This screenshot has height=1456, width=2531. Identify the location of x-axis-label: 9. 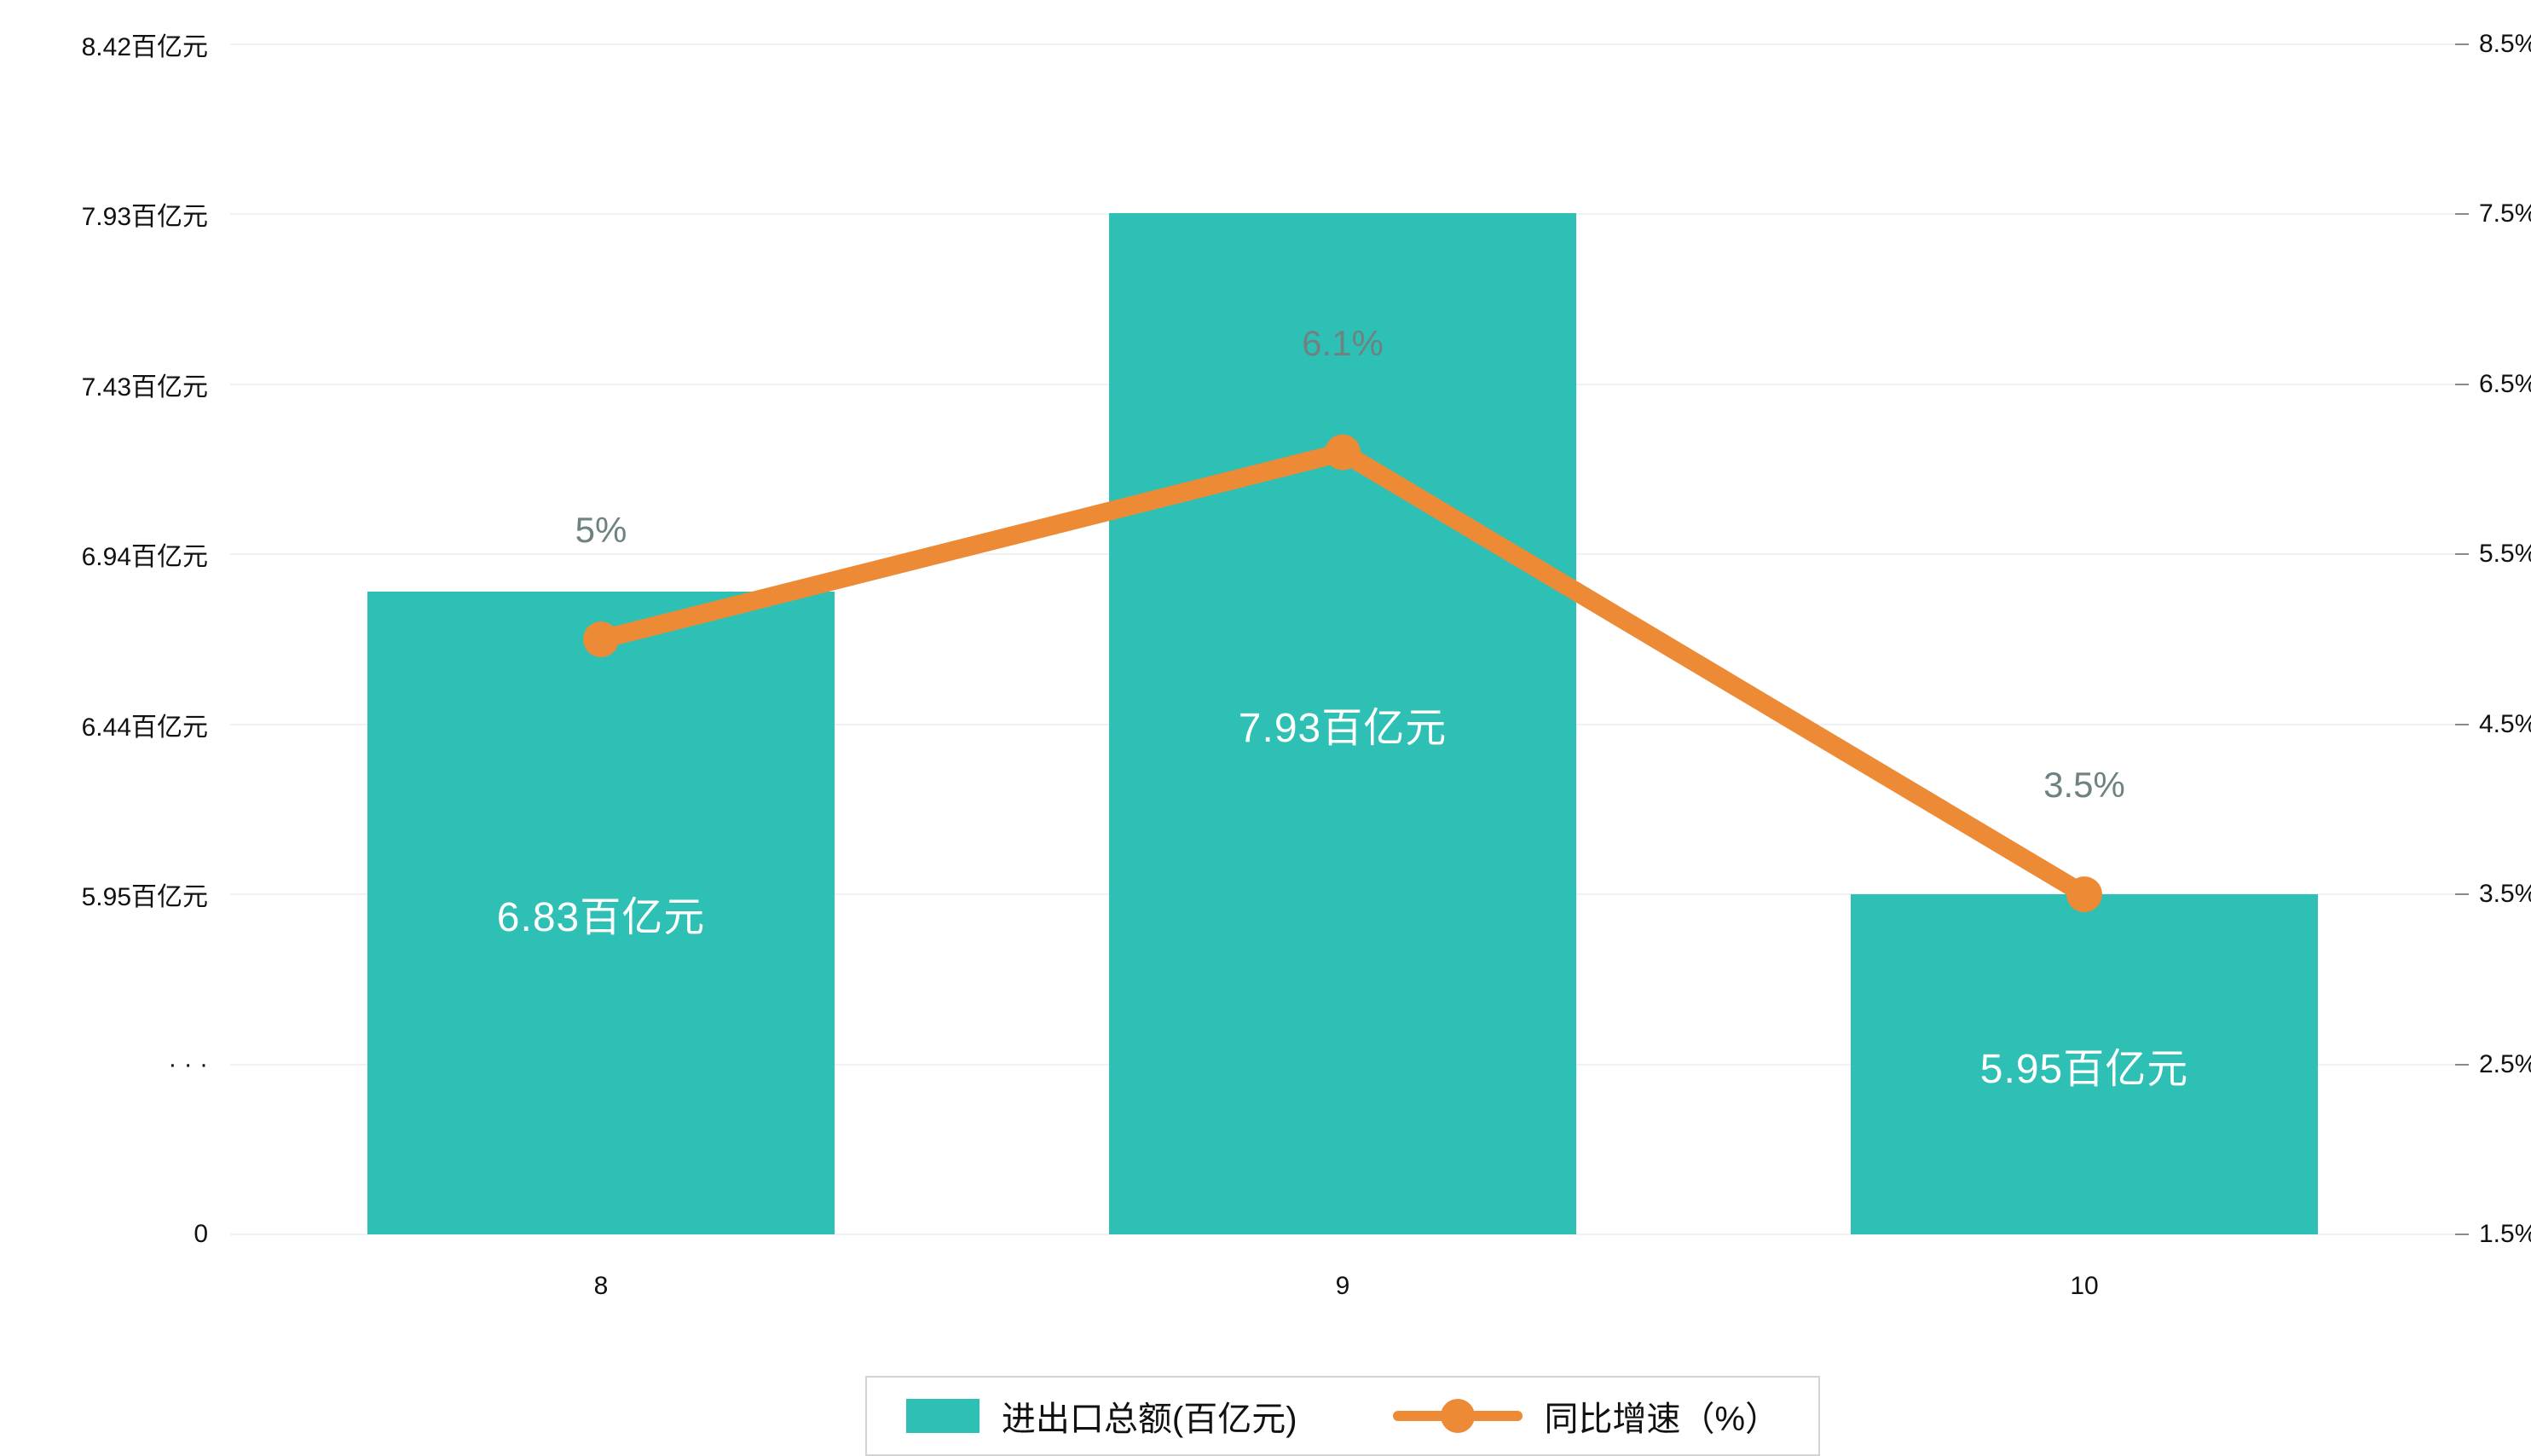
(1342, 1286).